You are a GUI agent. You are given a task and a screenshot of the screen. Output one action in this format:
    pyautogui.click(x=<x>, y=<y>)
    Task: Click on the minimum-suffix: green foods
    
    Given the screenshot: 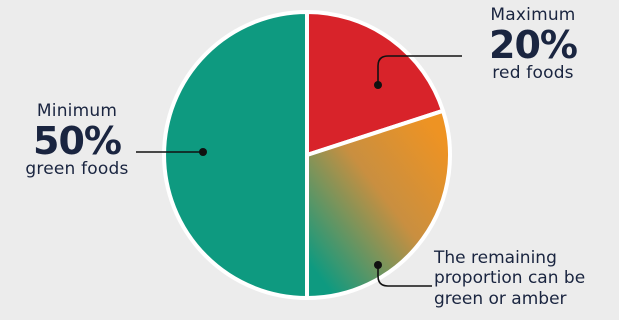 What is the action you would take?
    pyautogui.click(x=77, y=168)
    